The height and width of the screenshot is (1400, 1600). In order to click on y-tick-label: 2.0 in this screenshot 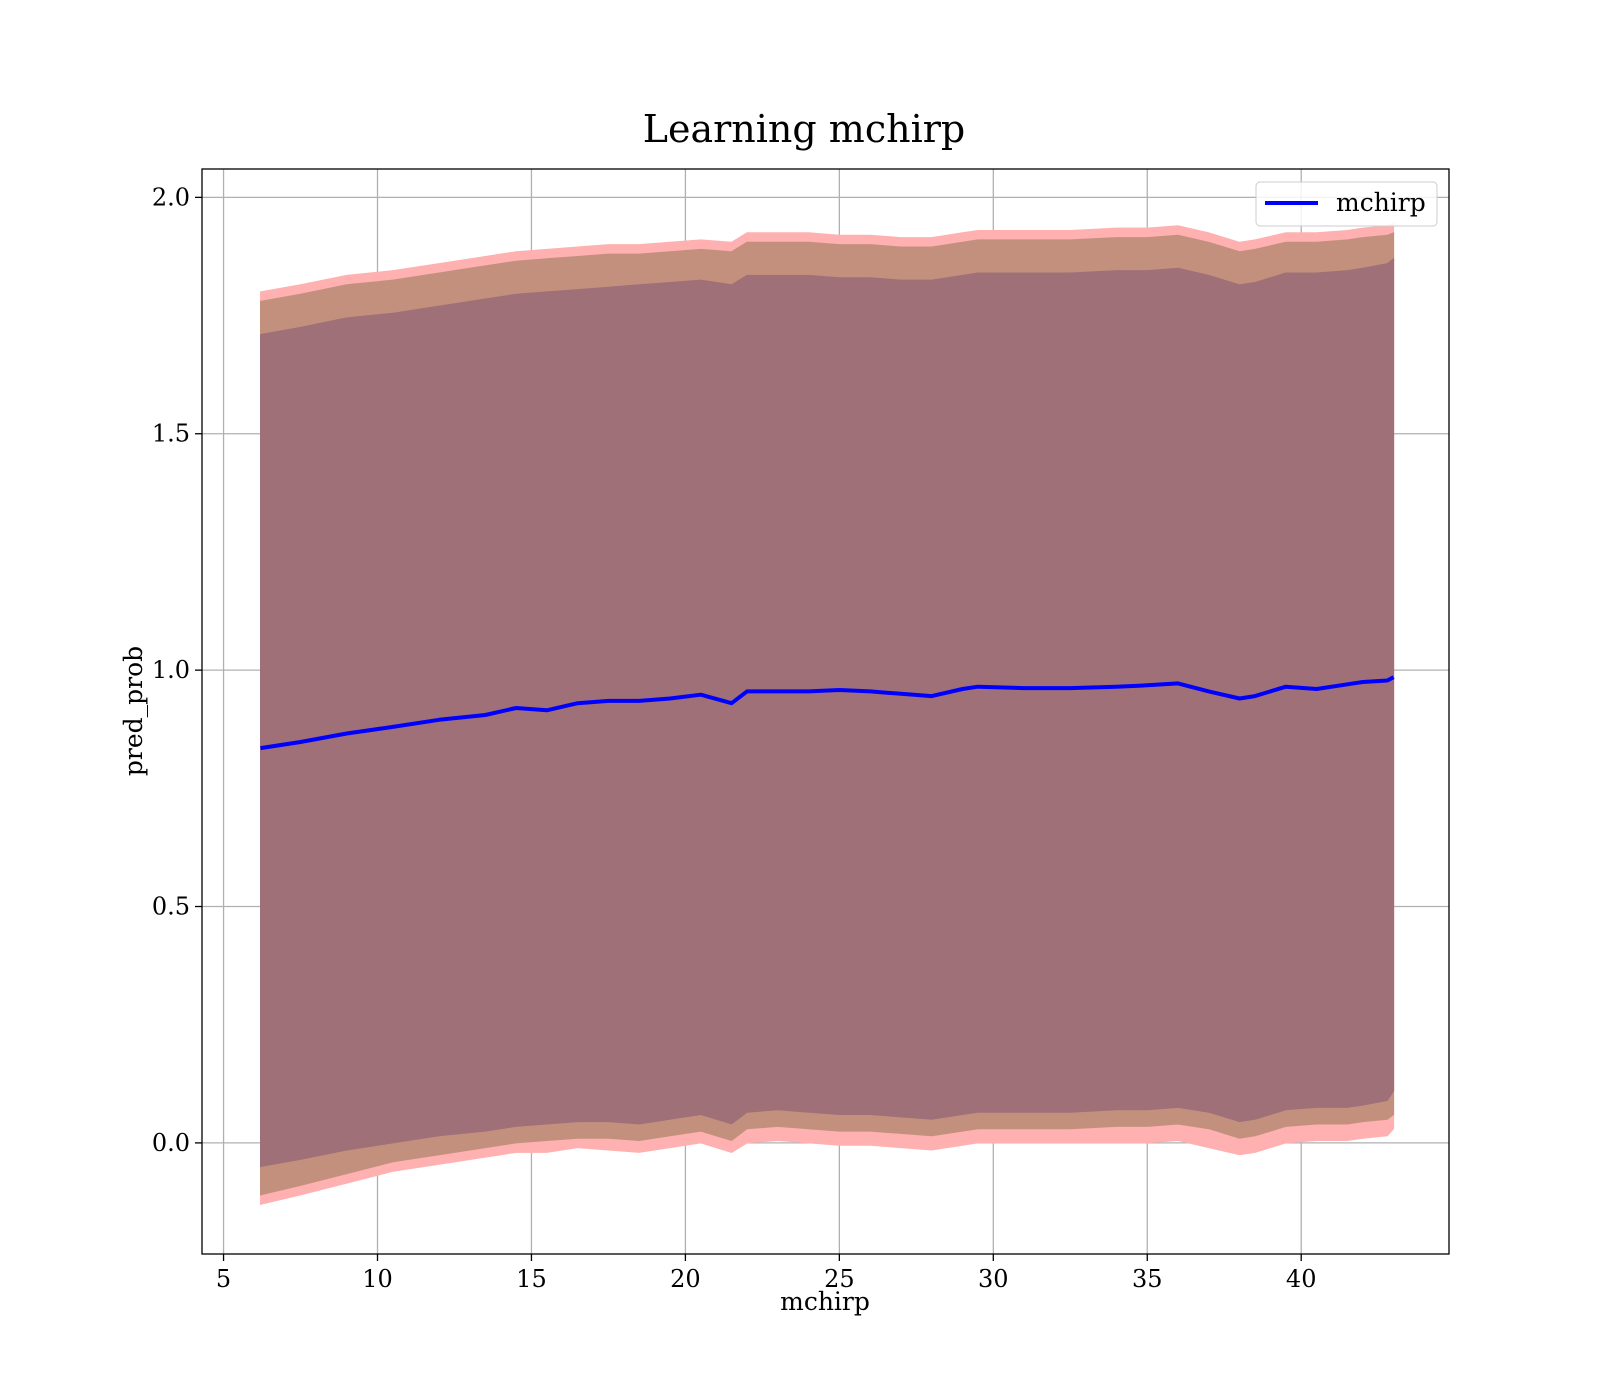, I will do `click(171, 197)`.